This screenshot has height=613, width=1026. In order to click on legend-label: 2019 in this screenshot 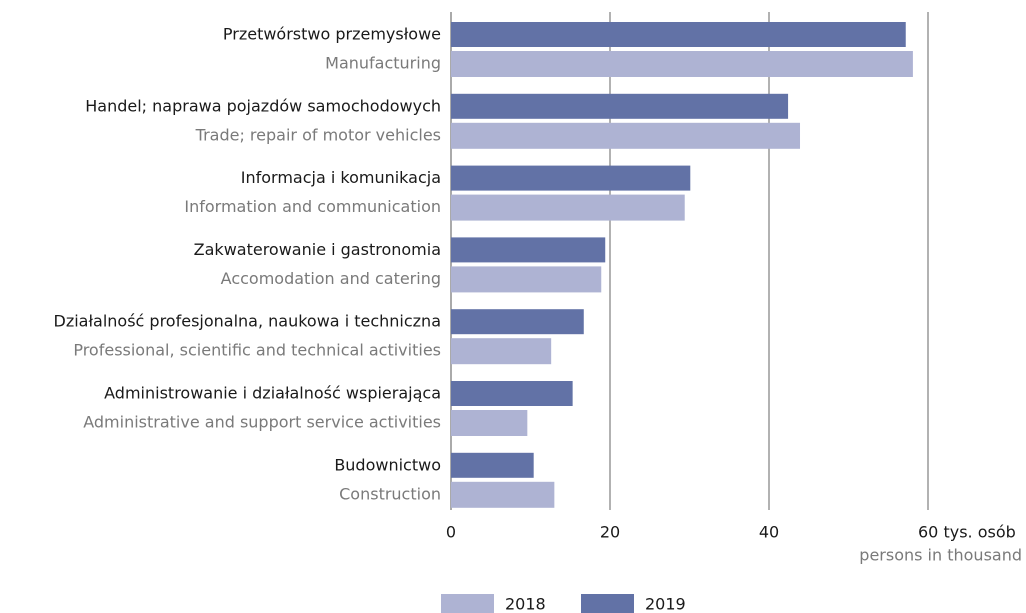, I will do `click(665, 604)`.